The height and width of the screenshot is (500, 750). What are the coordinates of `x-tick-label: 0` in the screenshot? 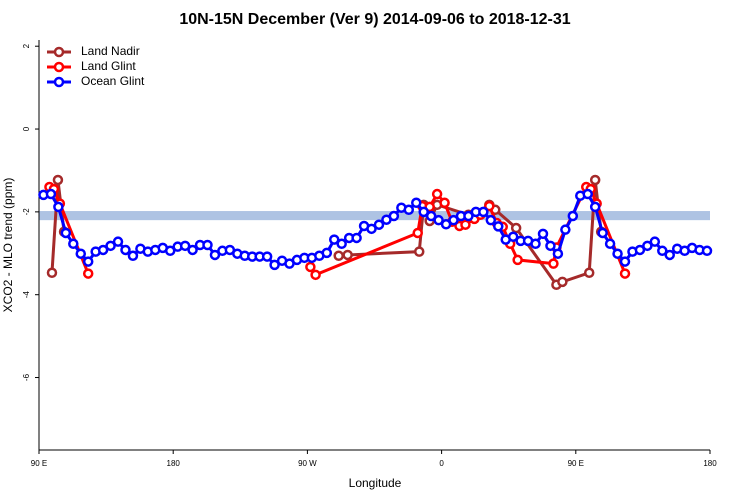 It's located at (441, 463).